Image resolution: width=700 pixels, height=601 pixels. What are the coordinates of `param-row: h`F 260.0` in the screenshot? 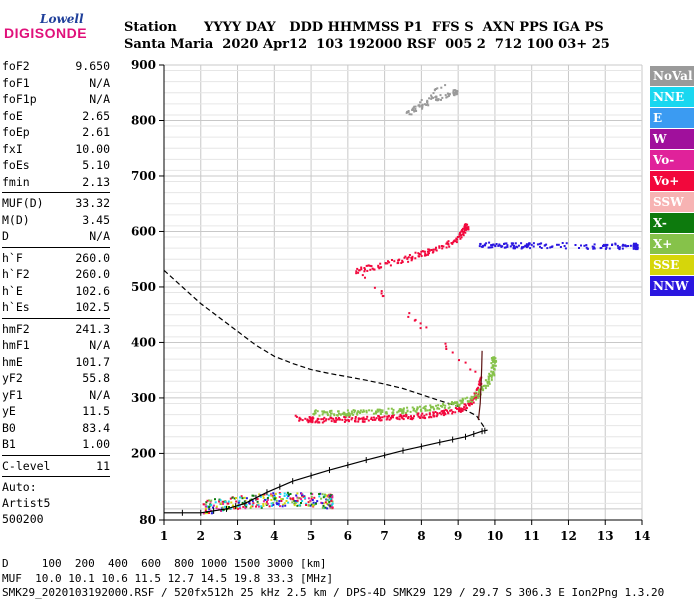 It's located at (56, 258).